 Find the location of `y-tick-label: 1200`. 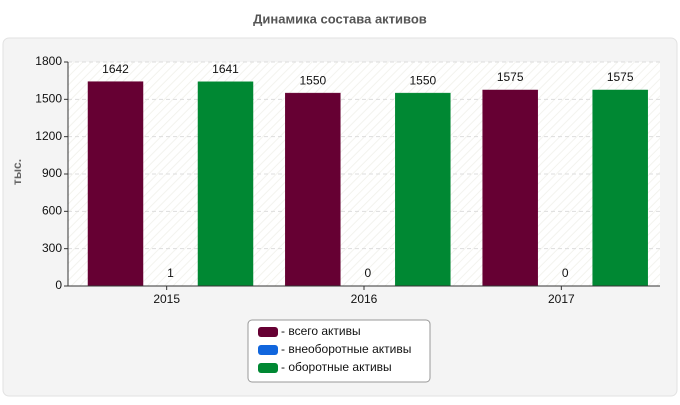

y-tick-label: 1200 is located at coordinates (48, 136).